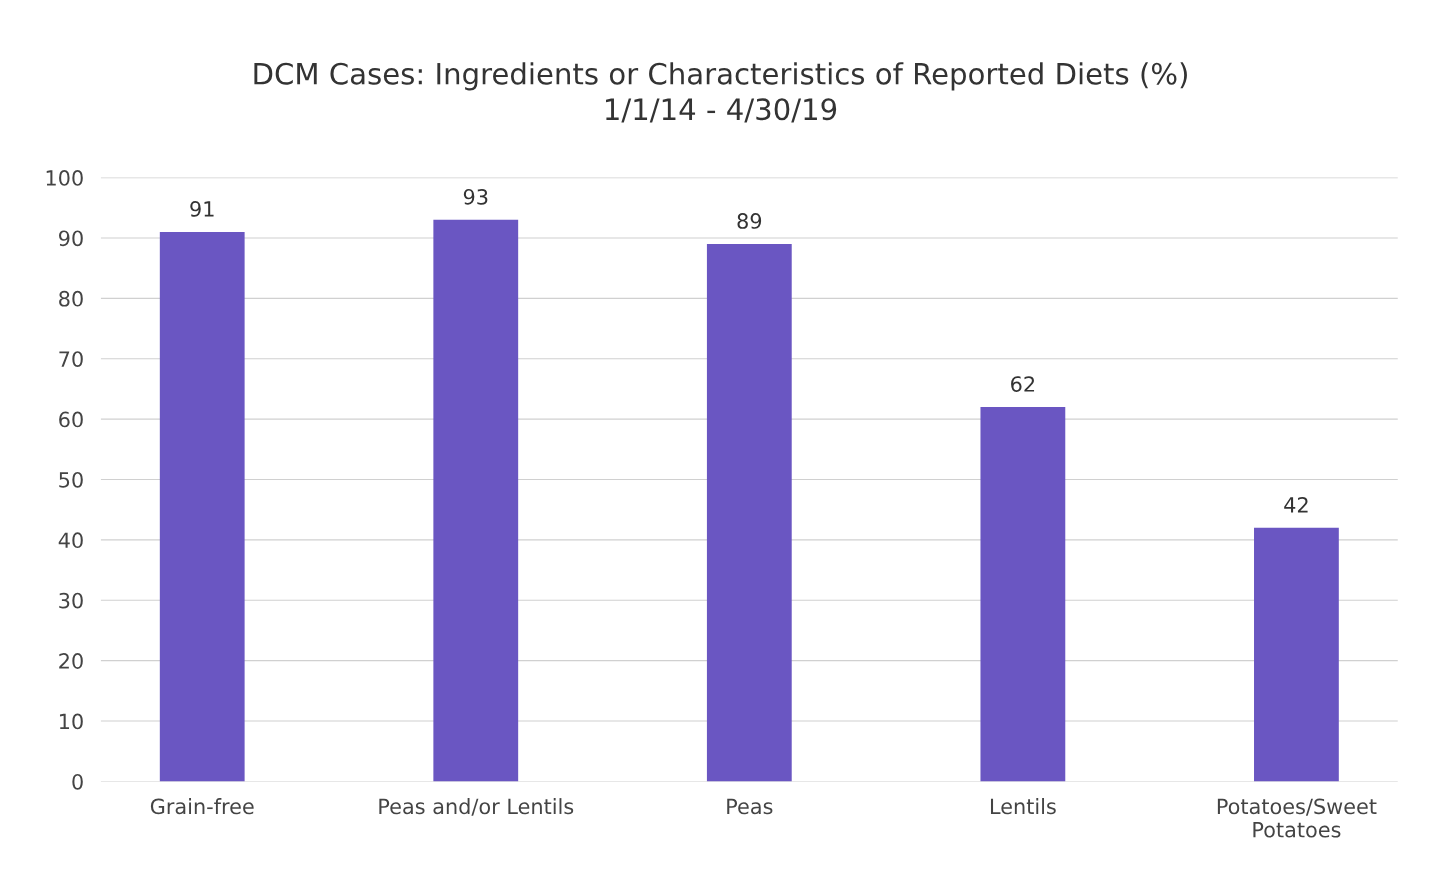 Image resolution: width=1441 pixels, height=888 pixels. I want to click on data-label: 42, so click(1296, 504).